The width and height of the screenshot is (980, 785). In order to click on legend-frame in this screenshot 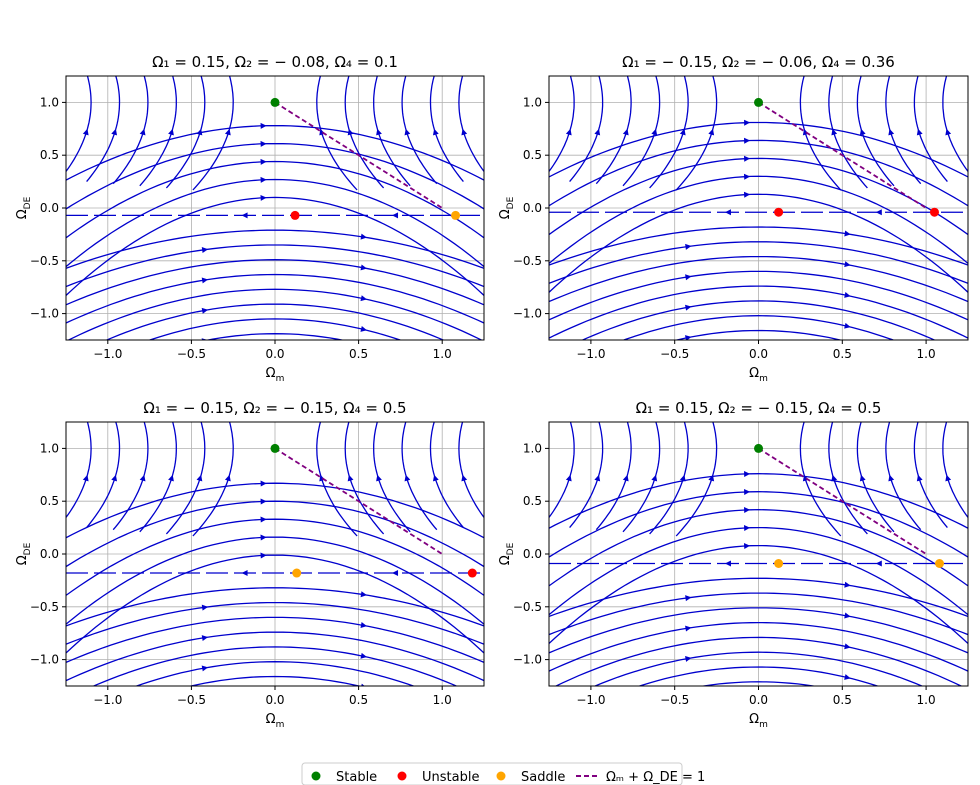, I will do `click(492, 773)`.